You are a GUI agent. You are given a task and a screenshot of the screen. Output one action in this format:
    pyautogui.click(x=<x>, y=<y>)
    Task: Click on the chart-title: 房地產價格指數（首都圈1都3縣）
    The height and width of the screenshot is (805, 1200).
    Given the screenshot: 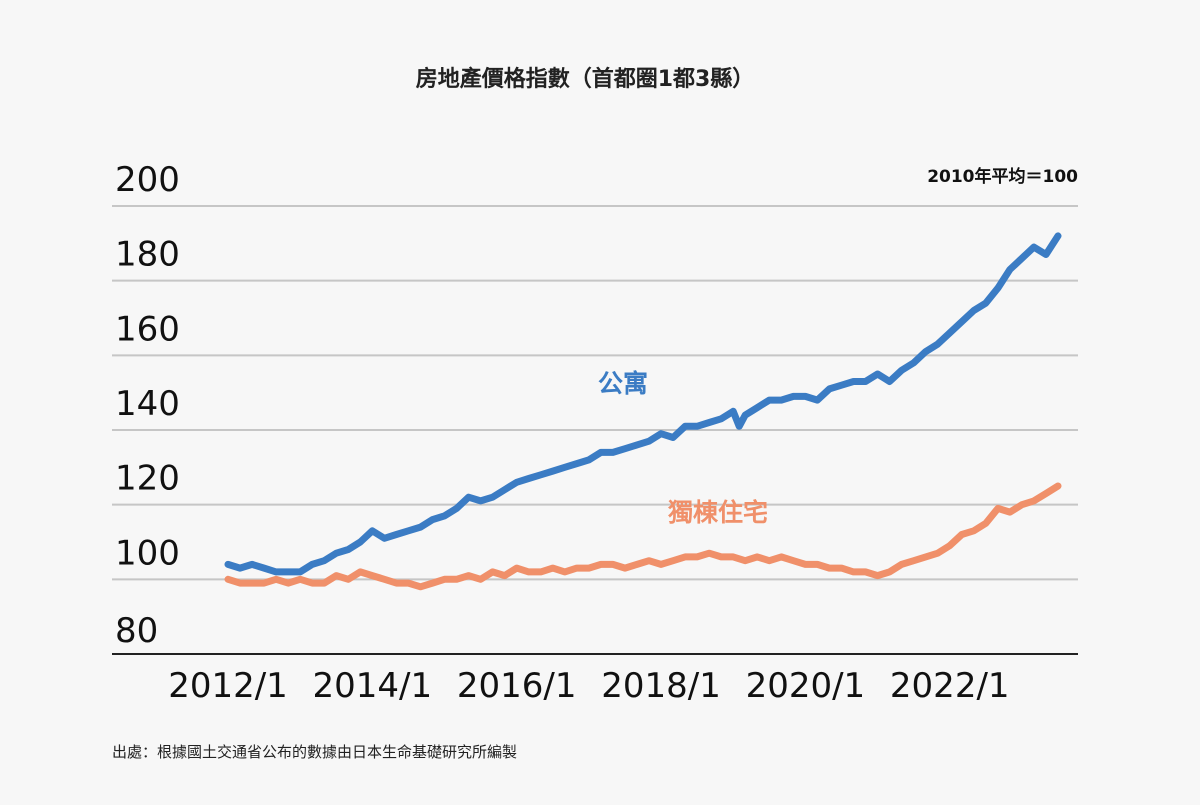 What is the action you would take?
    pyautogui.click(x=585, y=79)
    